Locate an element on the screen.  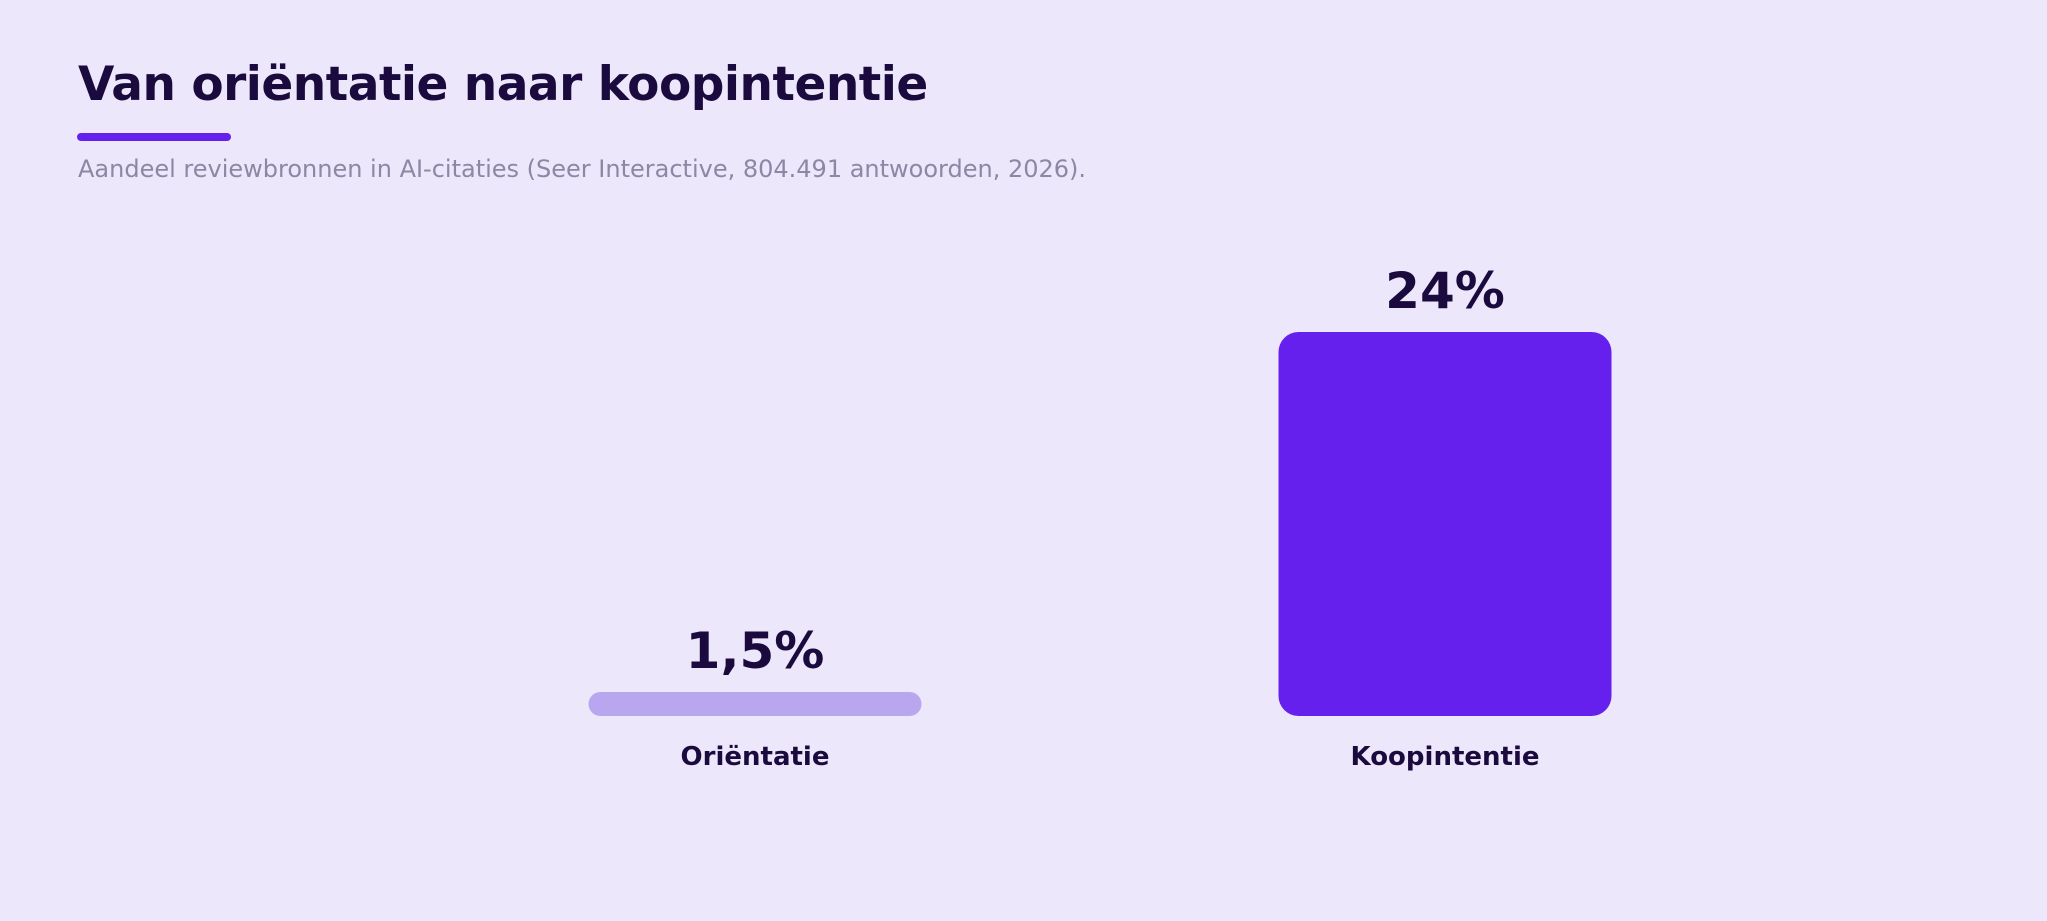
category-label-orientatie: Oriëntatie is located at coordinates (755, 757).